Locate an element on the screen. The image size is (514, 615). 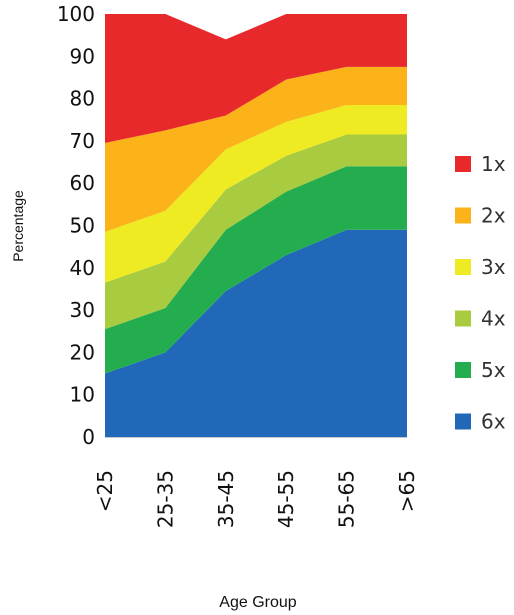
y-tick-label: 30 is located at coordinates (82, 310).